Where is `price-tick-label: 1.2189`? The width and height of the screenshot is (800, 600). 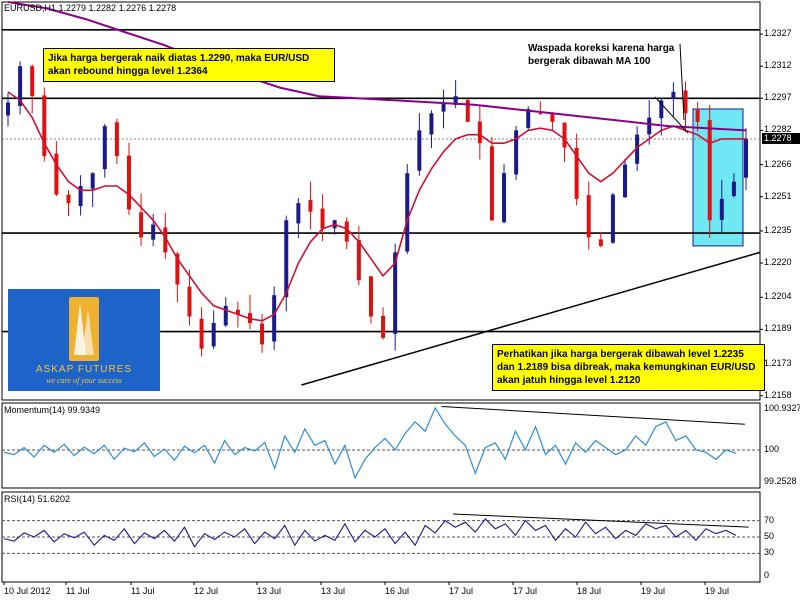 price-tick-label: 1.2189 is located at coordinates (778, 328).